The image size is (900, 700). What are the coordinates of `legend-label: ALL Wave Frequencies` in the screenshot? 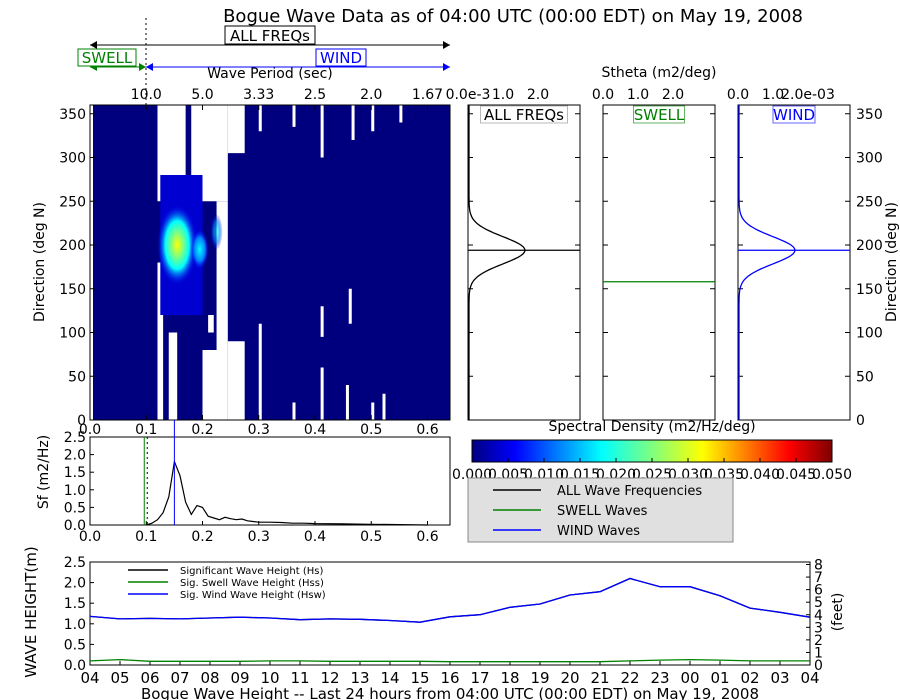 It's located at (629, 491).